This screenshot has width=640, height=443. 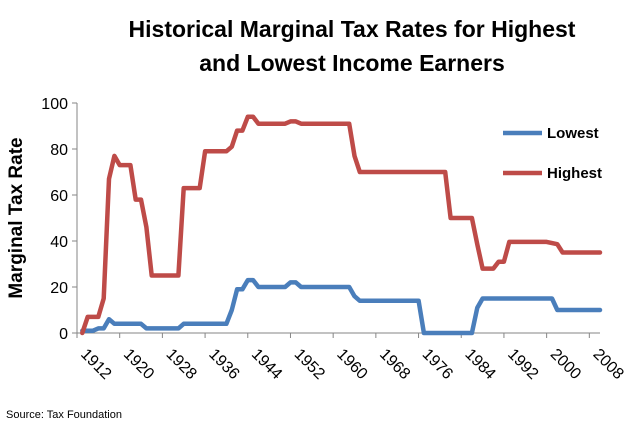 What do you see at coordinates (573, 133) in the screenshot?
I see `legend-label-lowest: Lowest` at bounding box center [573, 133].